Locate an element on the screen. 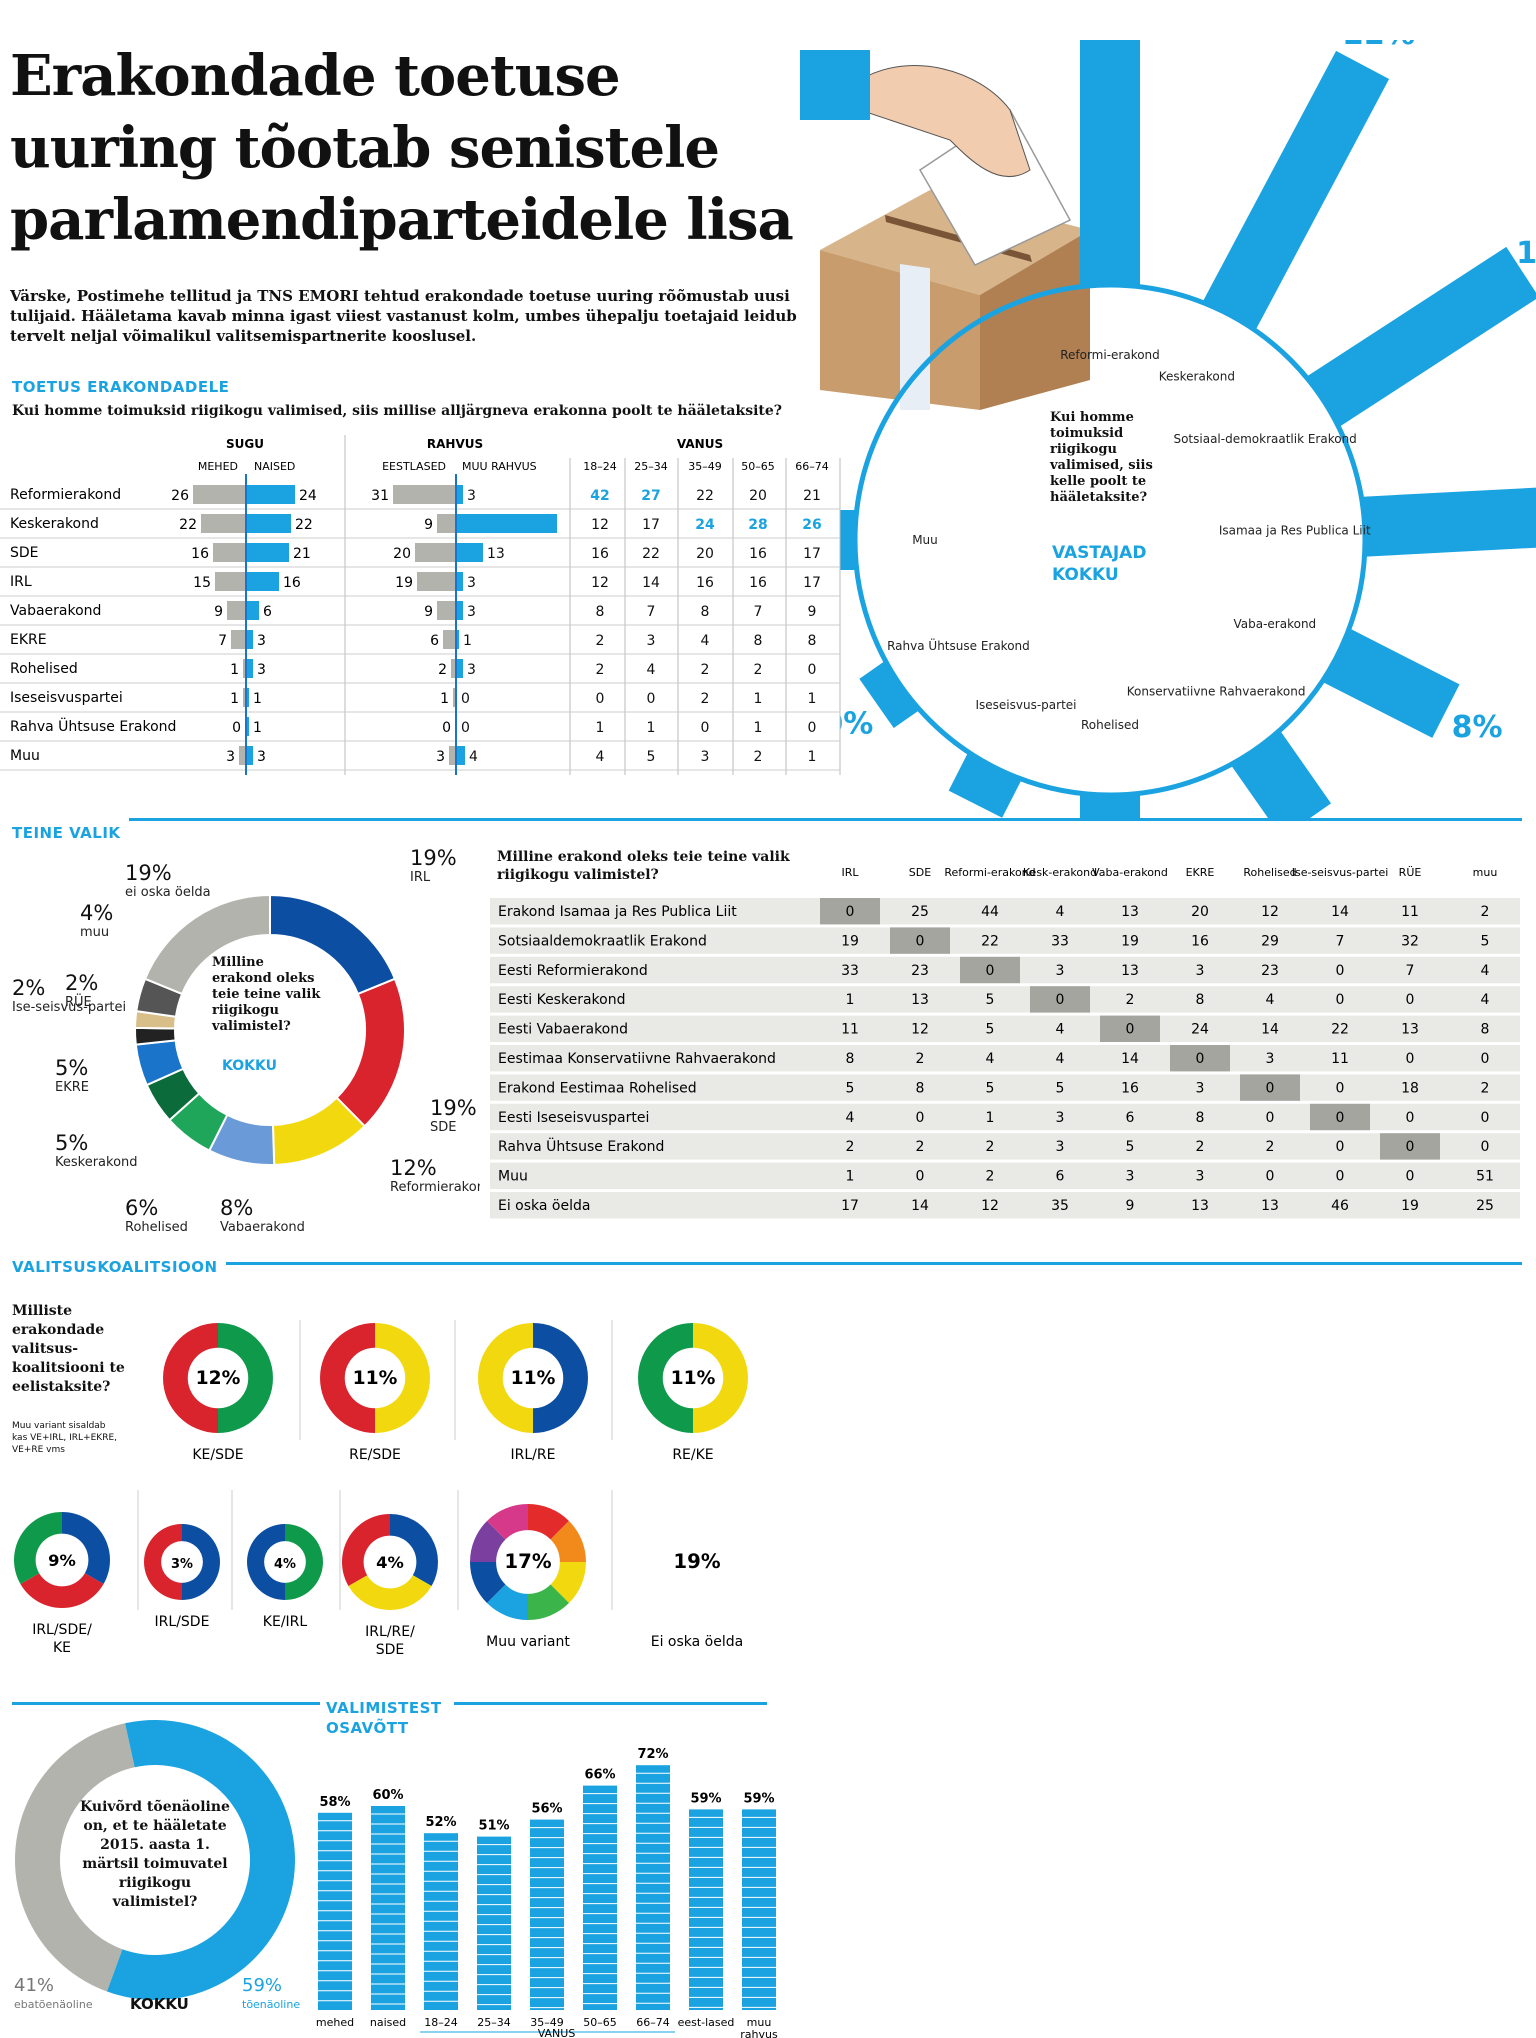  radial-party-label: Isamaa ja Res Publica Liit is located at coordinates (1295, 530).